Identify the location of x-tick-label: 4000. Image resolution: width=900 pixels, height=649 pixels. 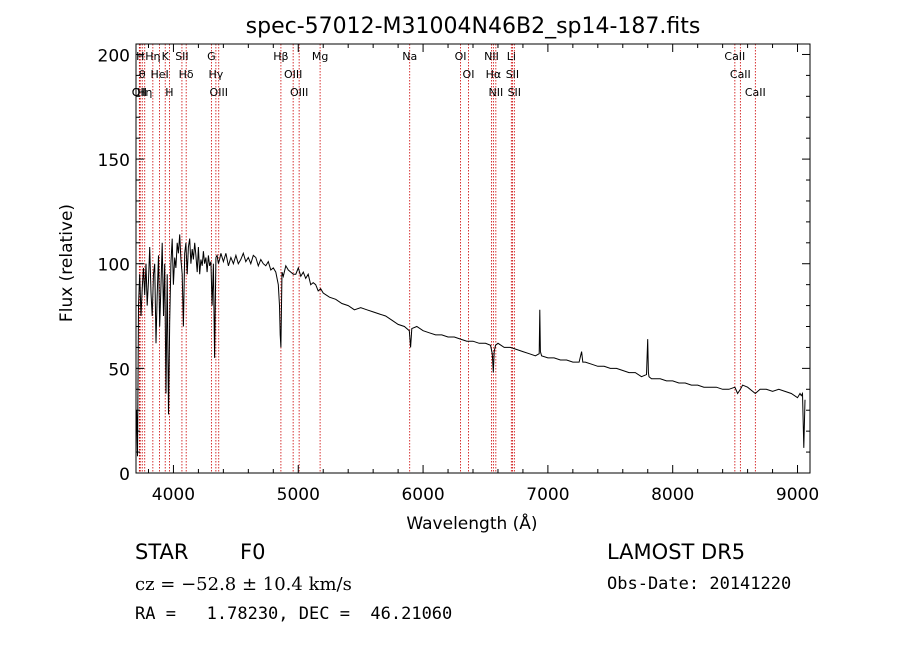
(173, 495).